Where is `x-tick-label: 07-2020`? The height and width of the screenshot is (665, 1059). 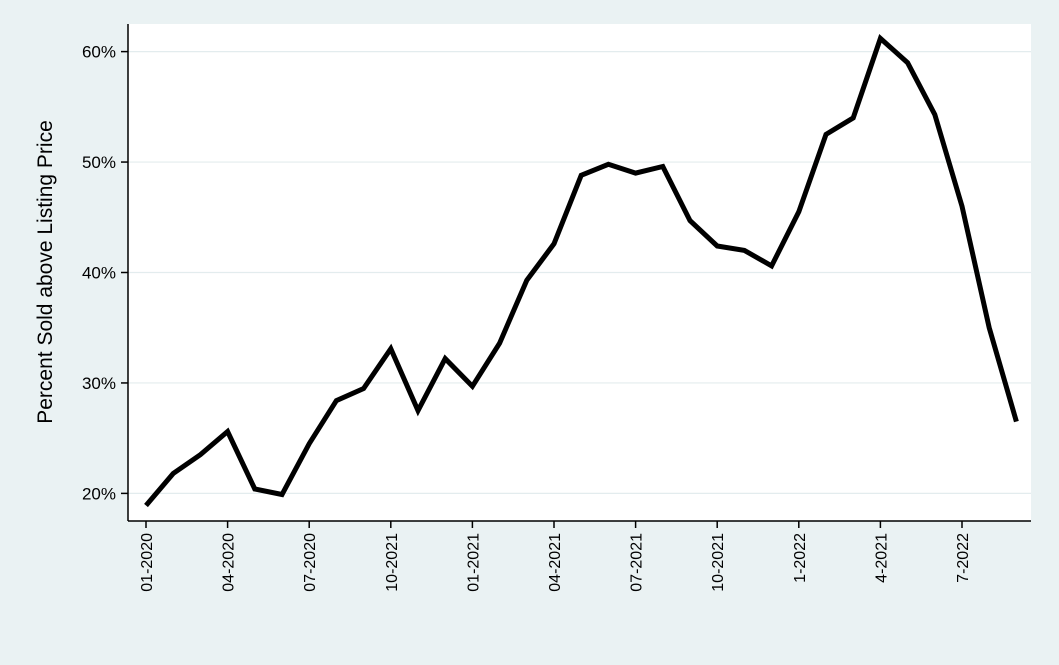 x-tick-label: 07-2020 is located at coordinates (310, 562).